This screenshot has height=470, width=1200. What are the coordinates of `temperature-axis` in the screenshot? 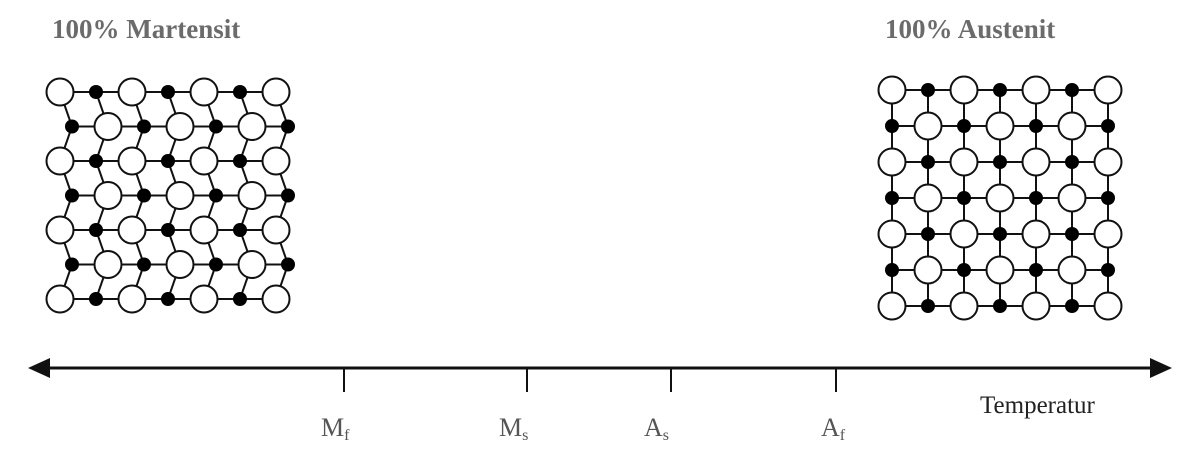 It's located at (600, 375).